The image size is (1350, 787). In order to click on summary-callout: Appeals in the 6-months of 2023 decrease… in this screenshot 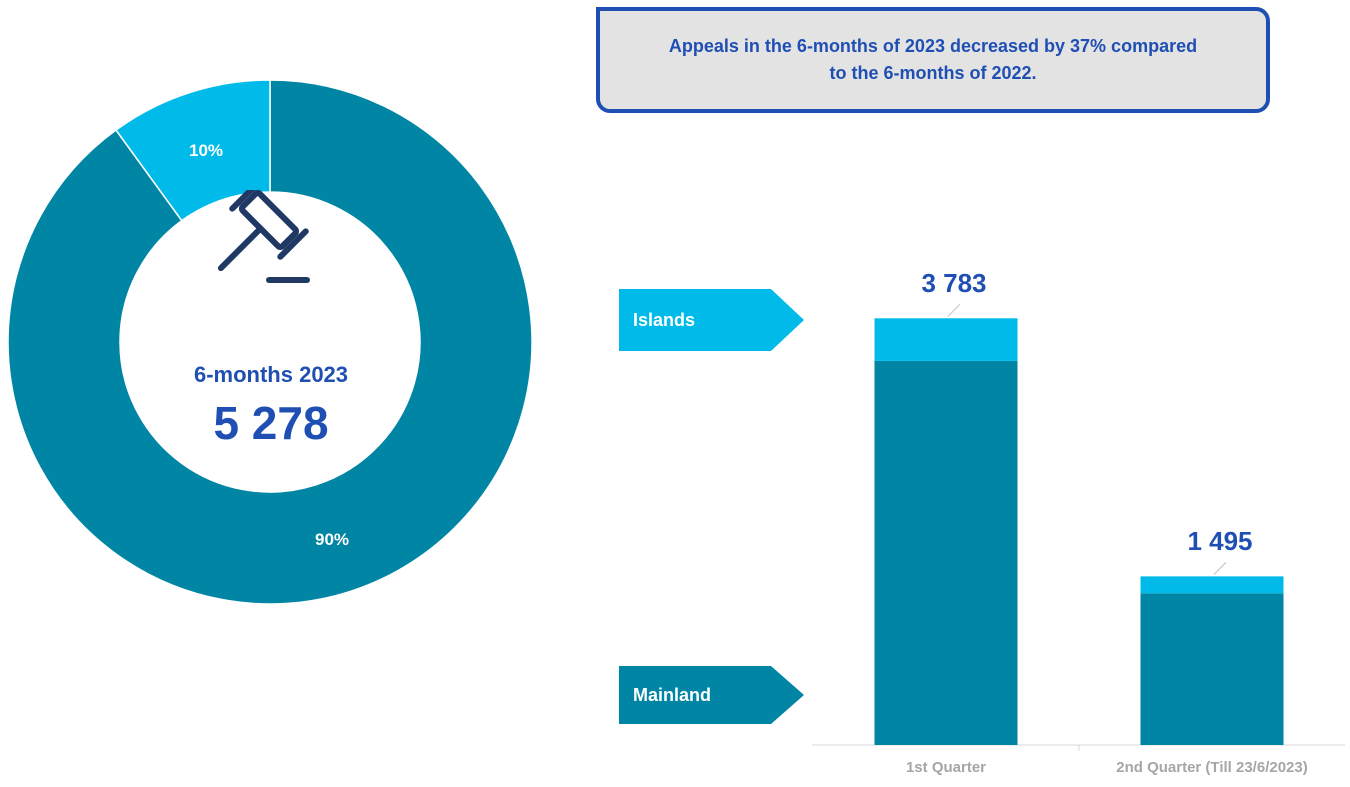, I will do `click(933, 60)`.